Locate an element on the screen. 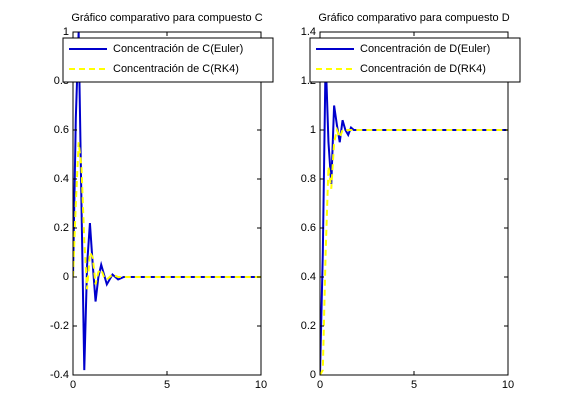 The image size is (561, 420). y-tick-label: -0.4 is located at coordinates (59, 375).